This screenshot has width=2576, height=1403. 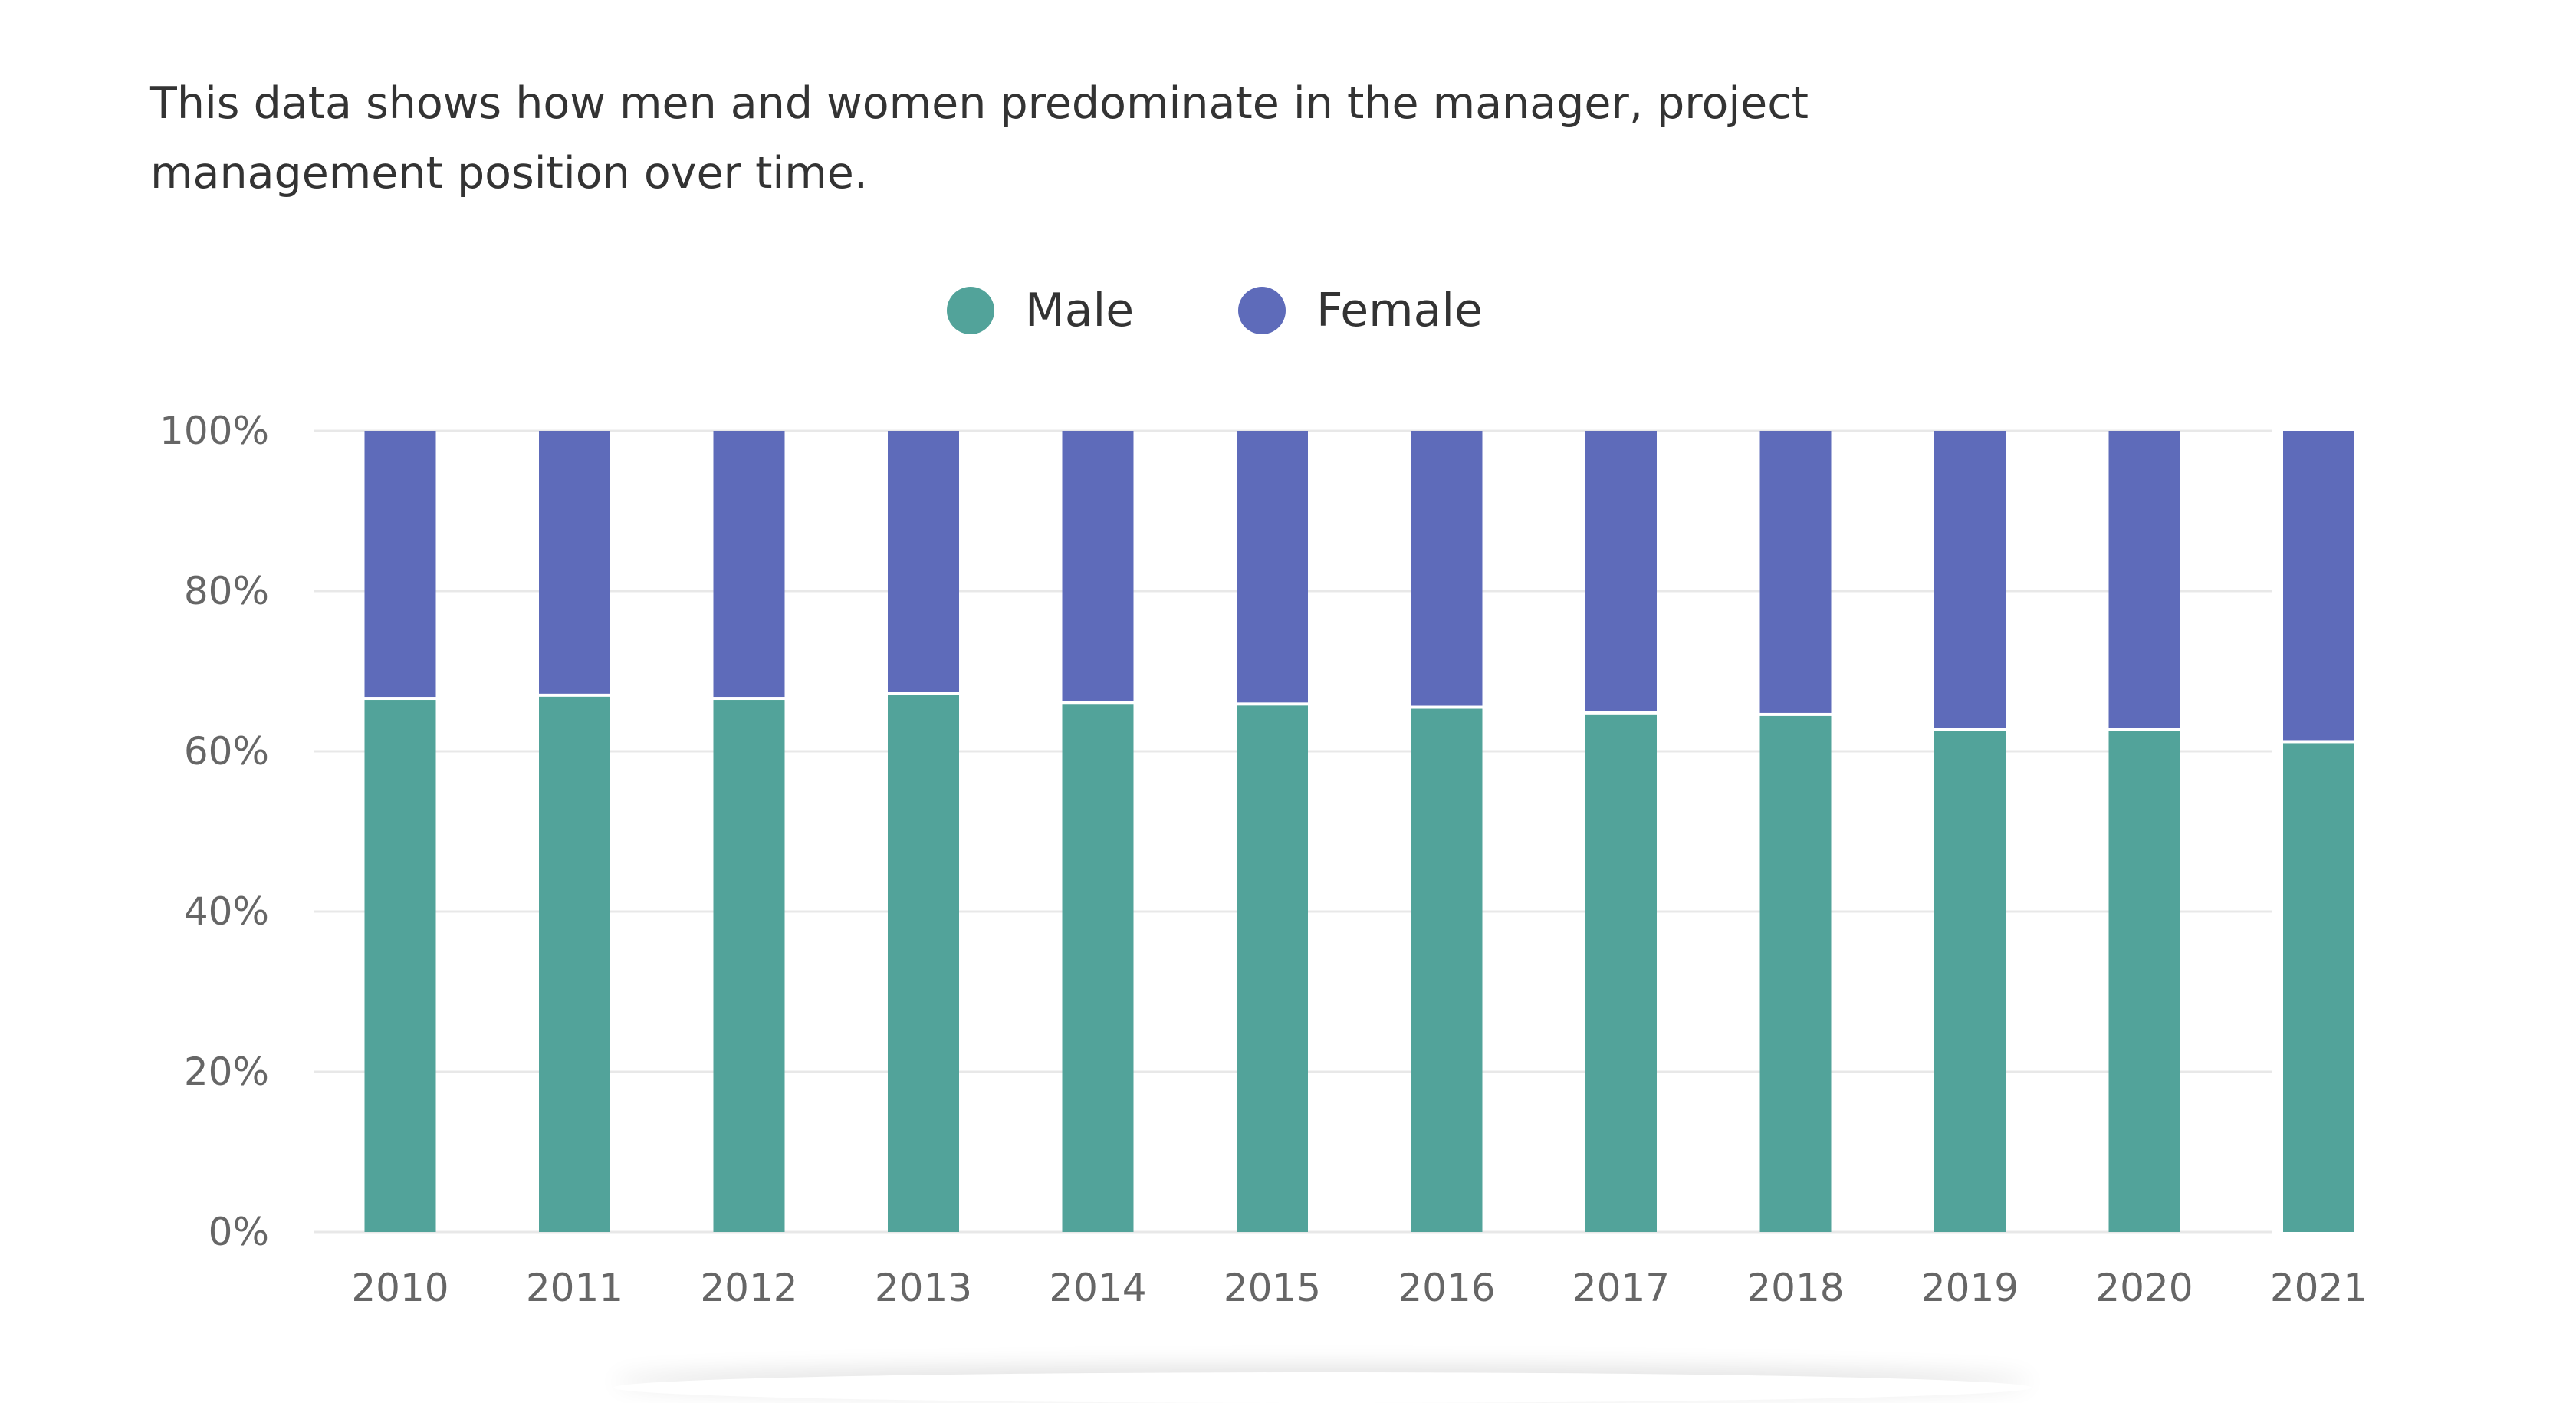 What do you see at coordinates (1080, 310) in the screenshot?
I see `legend-label-male: Male` at bounding box center [1080, 310].